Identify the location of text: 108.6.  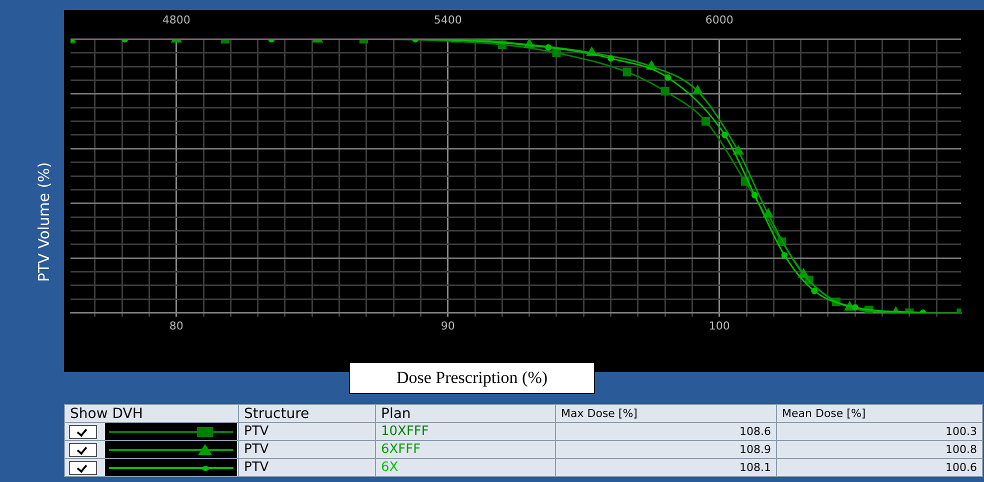
(666, 431).